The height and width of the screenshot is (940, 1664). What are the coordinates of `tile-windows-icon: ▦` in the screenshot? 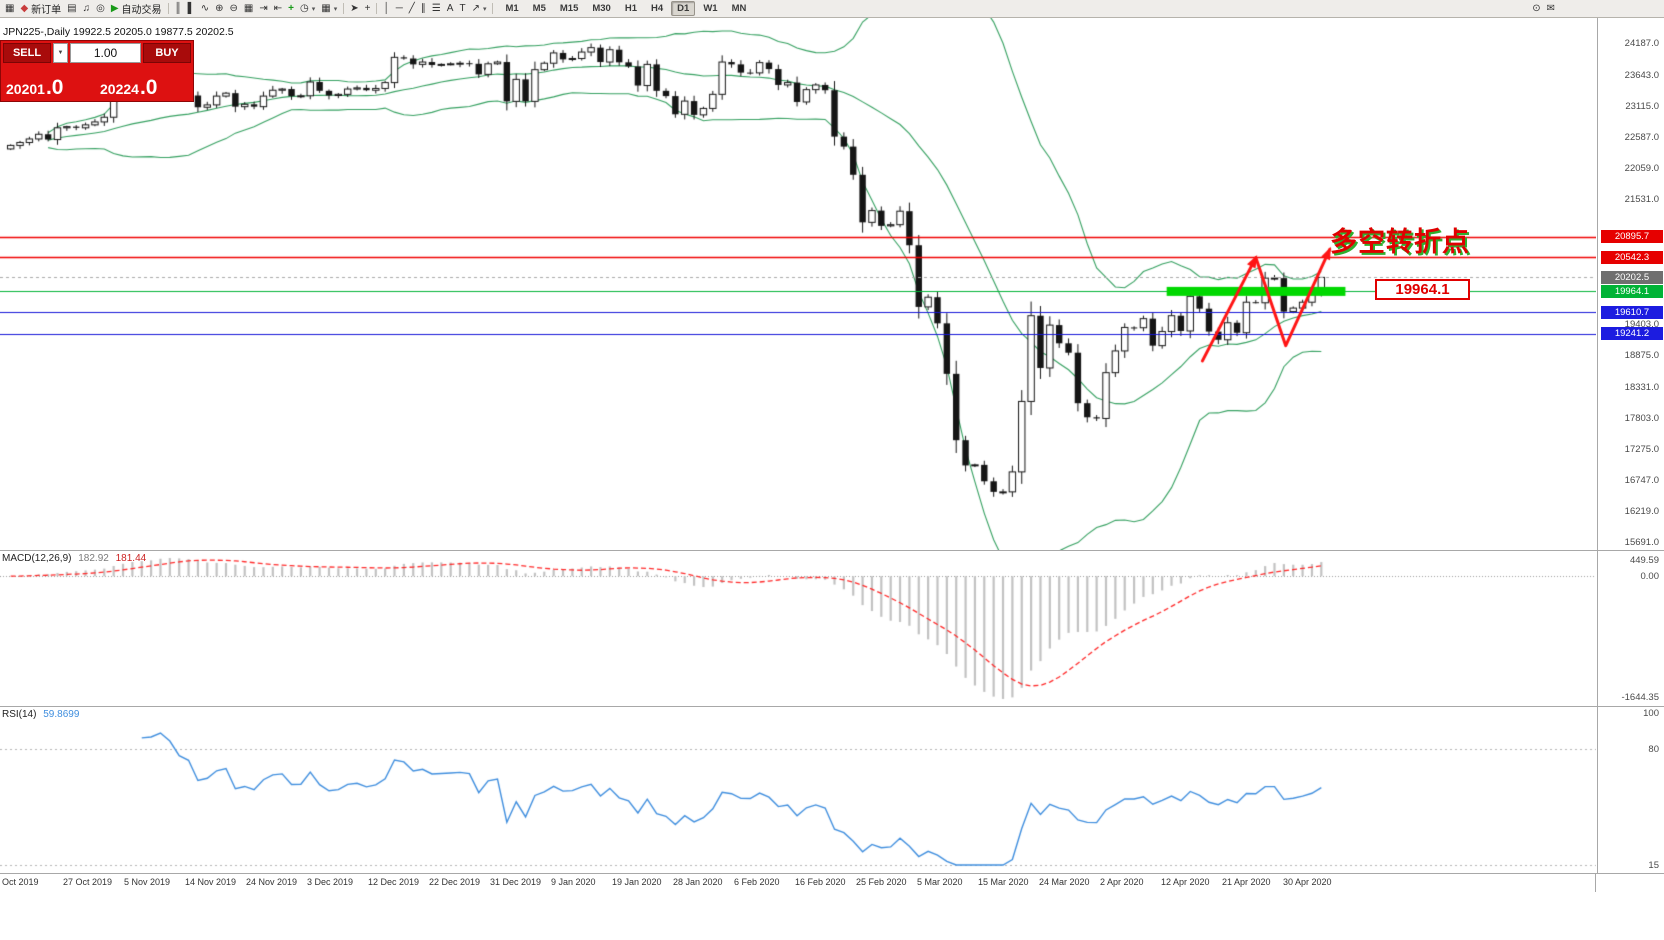 It's located at (248, 8).